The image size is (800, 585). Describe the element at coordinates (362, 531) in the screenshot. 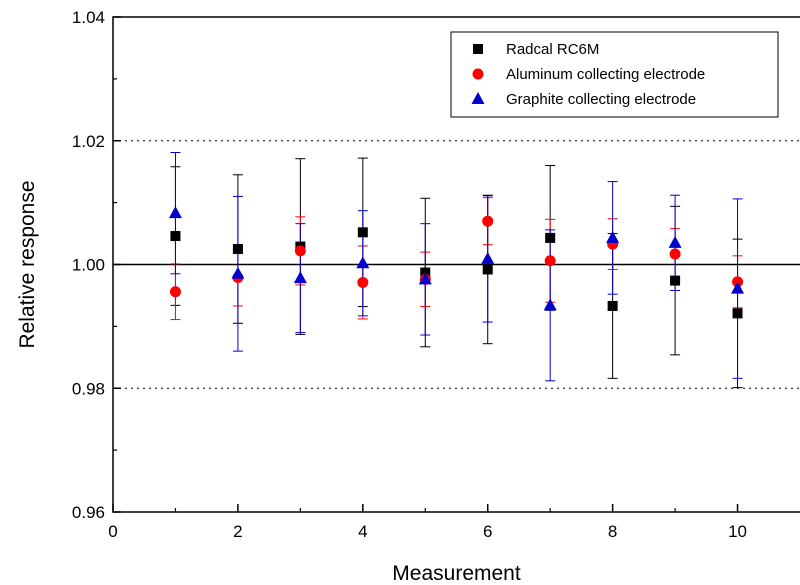

I see `x-tick-label: 4` at that location.